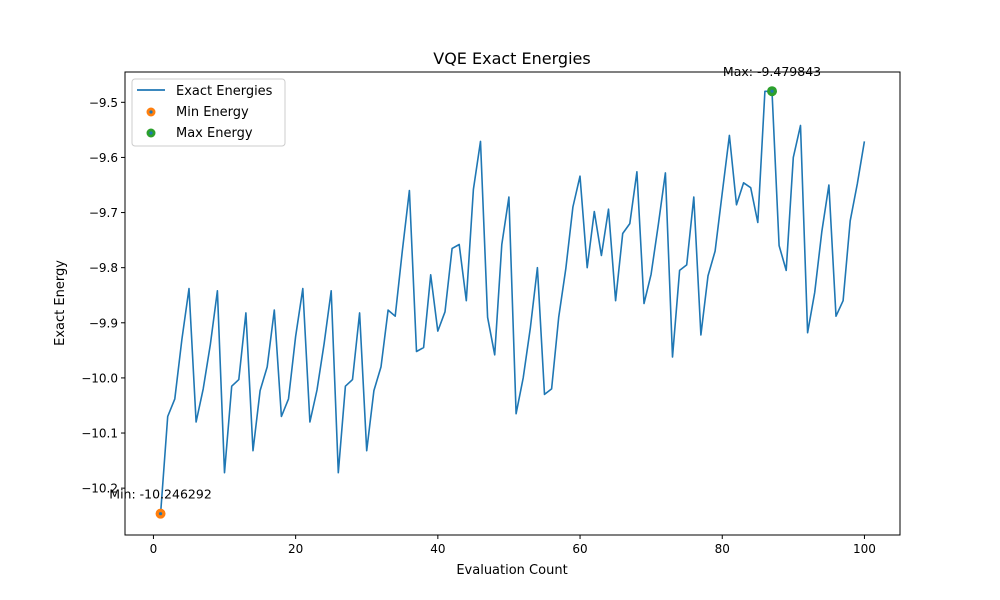  Describe the element at coordinates (864, 549) in the screenshot. I see `x-tick-label: 100` at that location.